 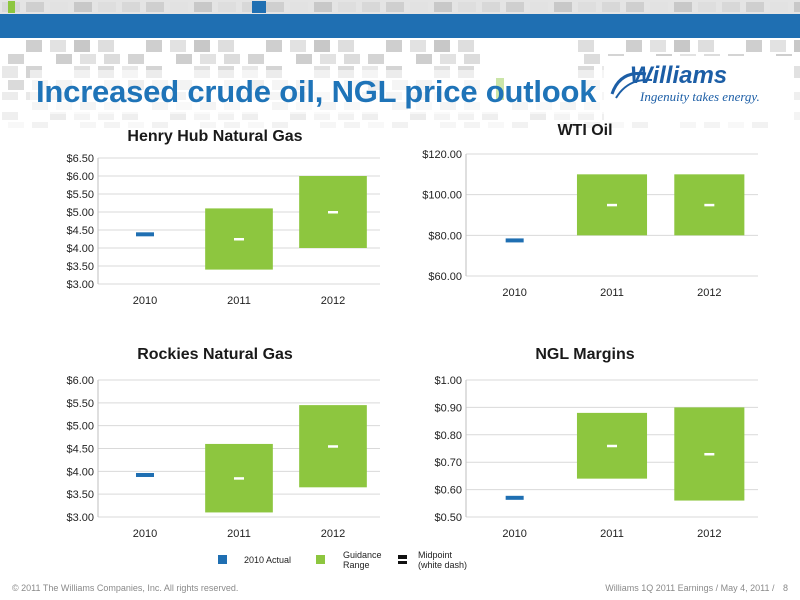 What do you see at coordinates (448, 463) in the screenshot?
I see `y-tick-label: $0.70` at bounding box center [448, 463].